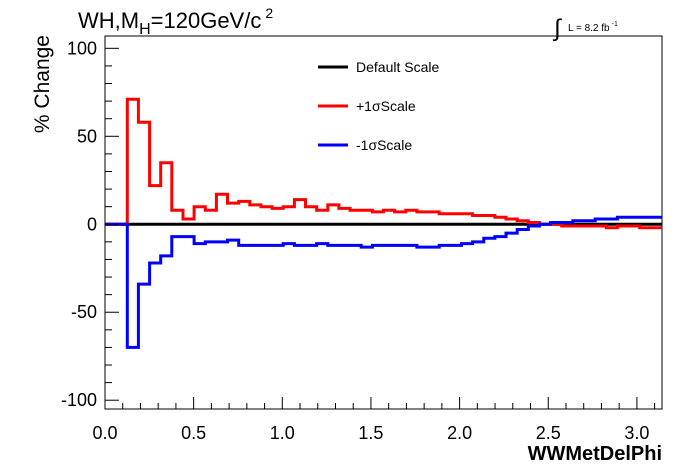 This screenshot has height=472, width=696. I want to click on chart-title: WH,MH=120GeV/c 2, so click(175, 21).